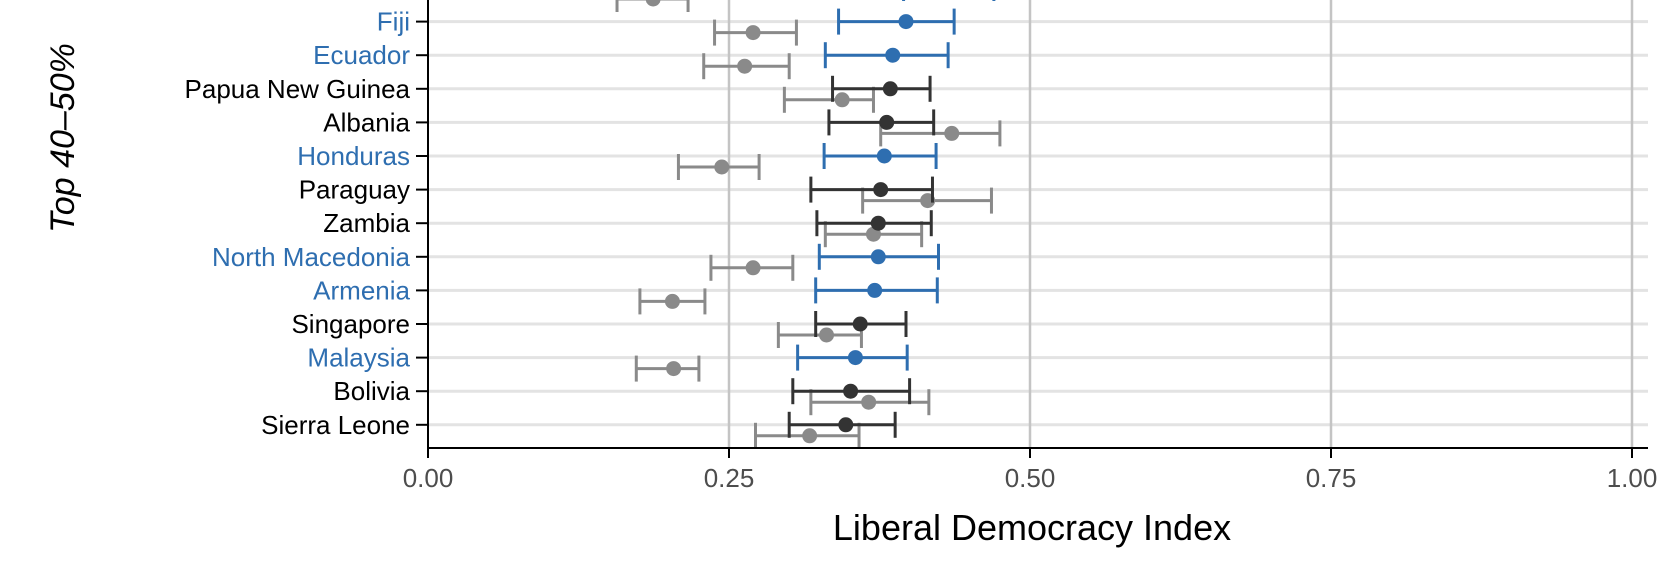  Describe the element at coordinates (311, 257) in the screenshot. I see `country-label: North Macedonia` at that location.